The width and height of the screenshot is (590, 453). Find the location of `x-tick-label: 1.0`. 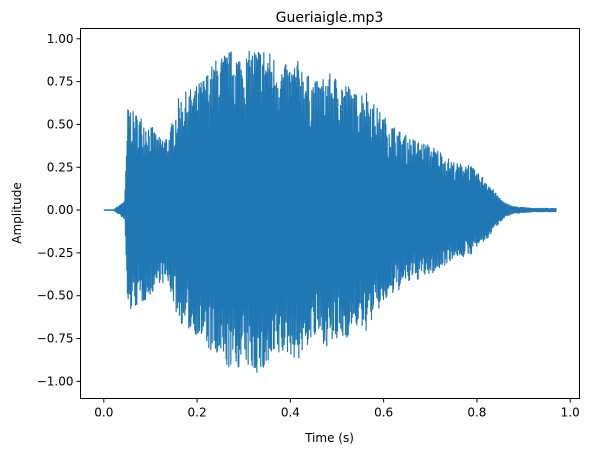

x-tick-label: 1.0 is located at coordinates (570, 413).